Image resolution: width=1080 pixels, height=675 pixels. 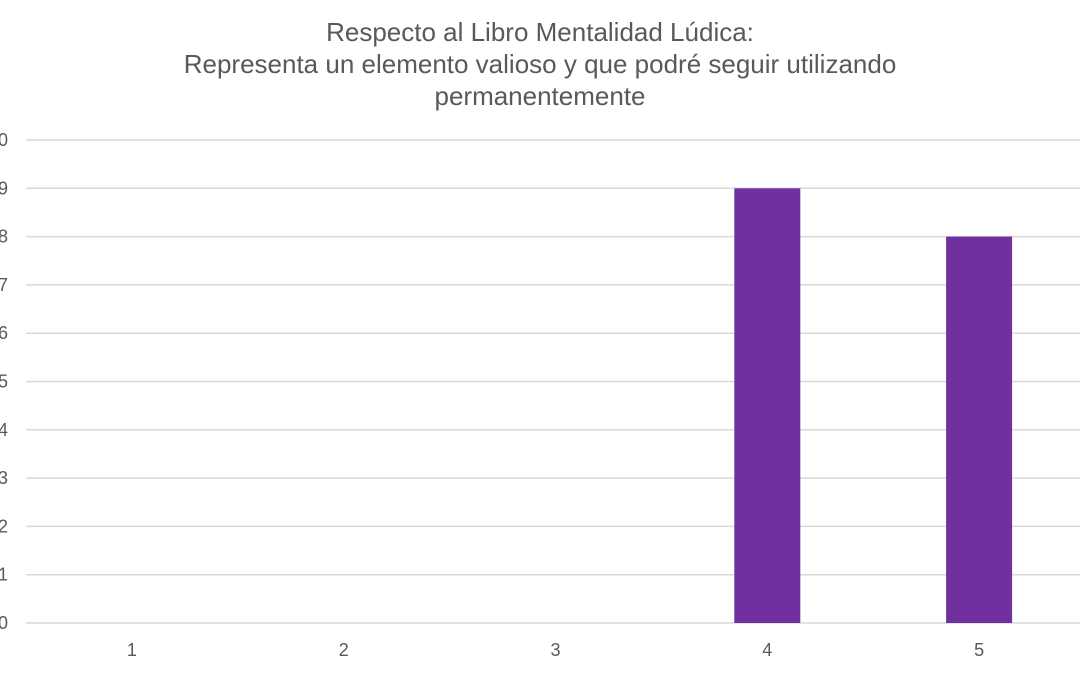 What do you see at coordinates (540, 32) in the screenshot?
I see `chart-title-line-1: Respecto al Libro Mentalidad Lúdica:` at bounding box center [540, 32].